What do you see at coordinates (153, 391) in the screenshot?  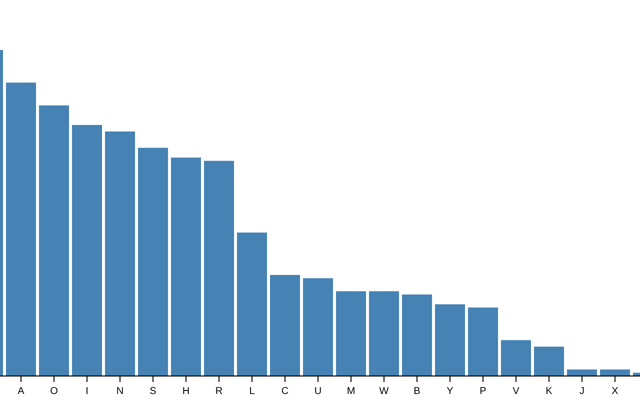 I see `x-tick-label: S` at bounding box center [153, 391].